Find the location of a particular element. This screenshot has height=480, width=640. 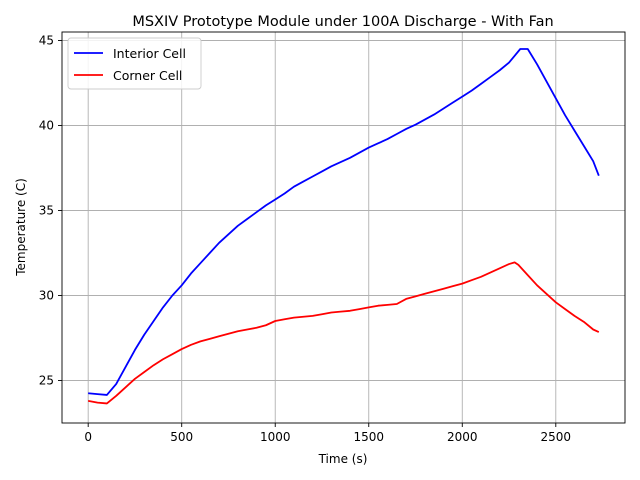

legend: Interior Cell Corner Cell is located at coordinates (134, 63).